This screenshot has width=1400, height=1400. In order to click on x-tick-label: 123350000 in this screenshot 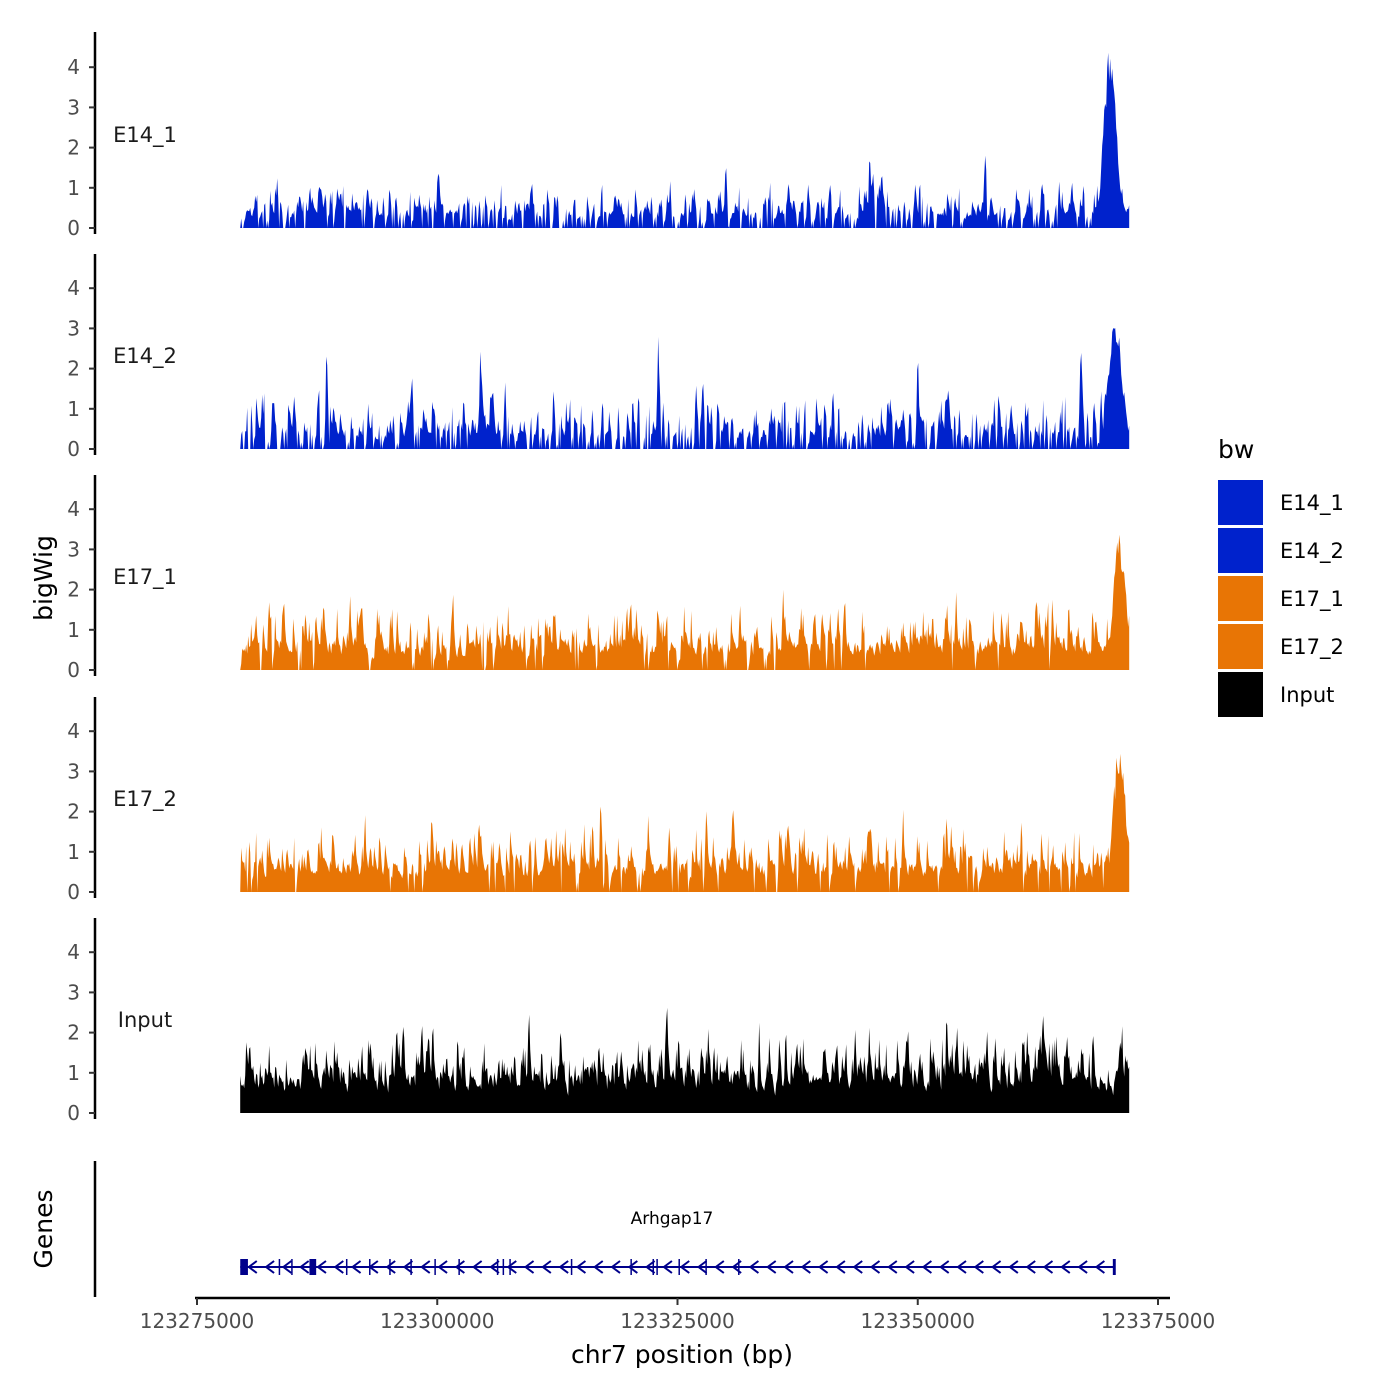, I will do `click(917, 1321)`.